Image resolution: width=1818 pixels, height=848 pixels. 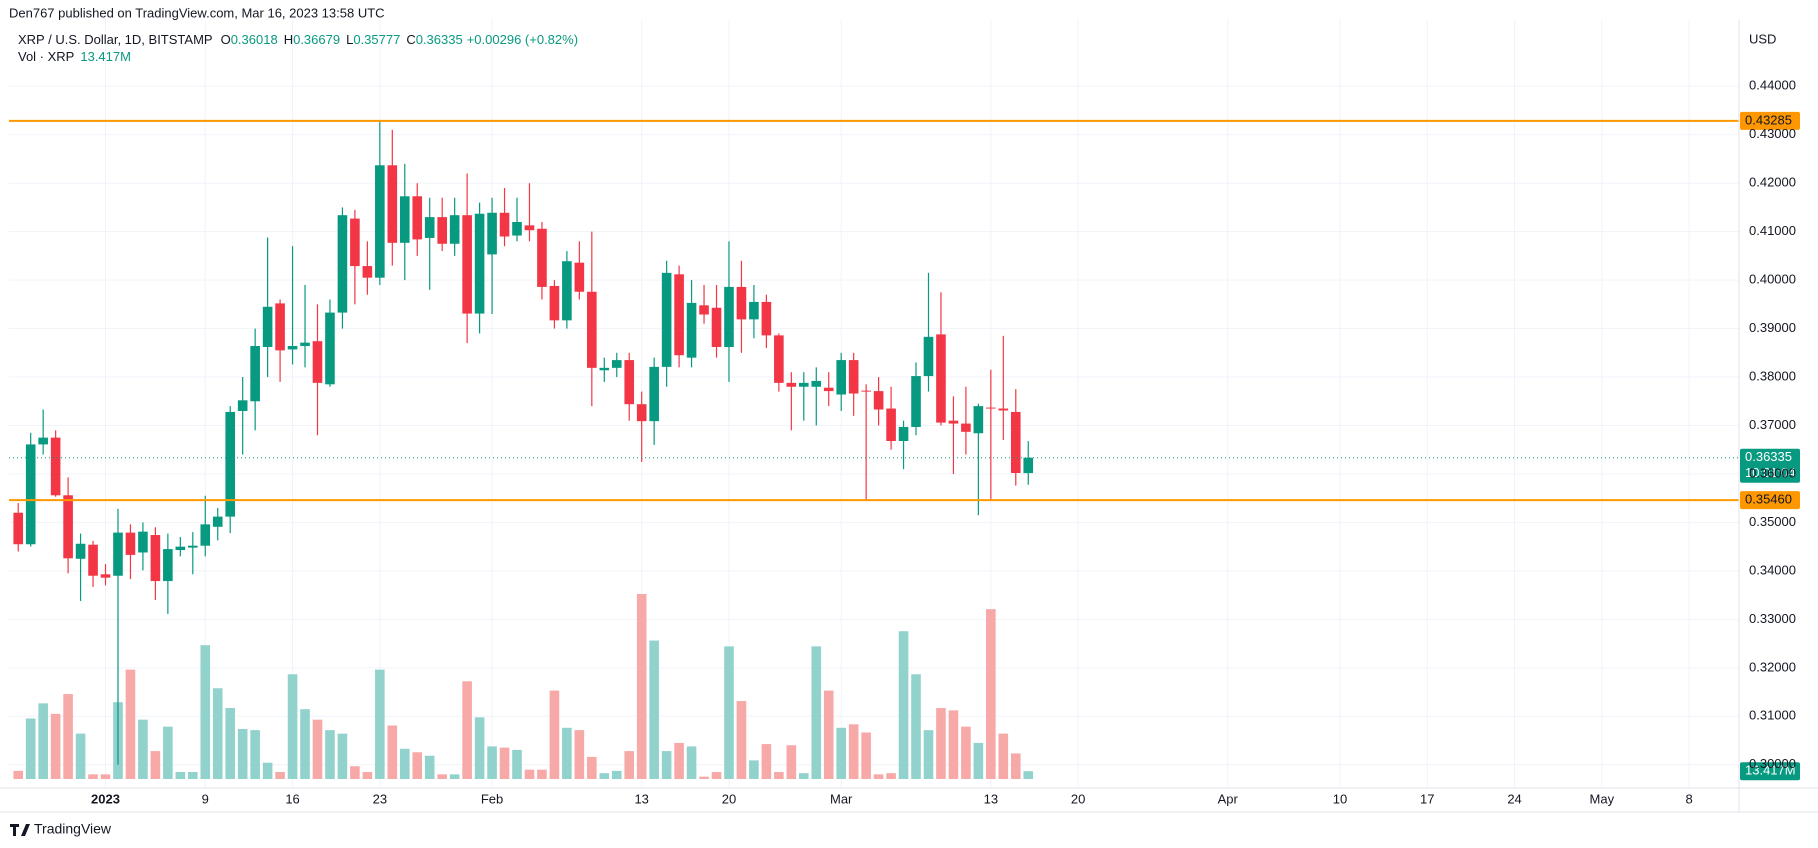 I want to click on y-tick-label: 0.36000, so click(x=1772, y=472).